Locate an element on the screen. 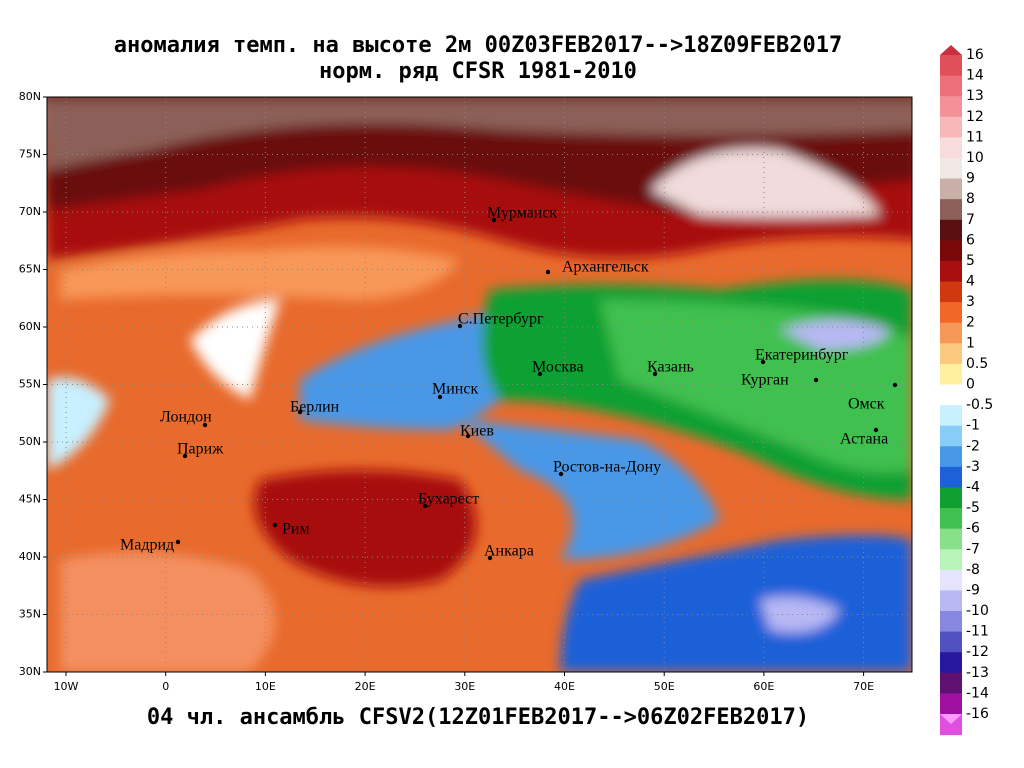 The width and height of the screenshot is (1024, 768). lon-label: 10W is located at coordinates (66, 686).